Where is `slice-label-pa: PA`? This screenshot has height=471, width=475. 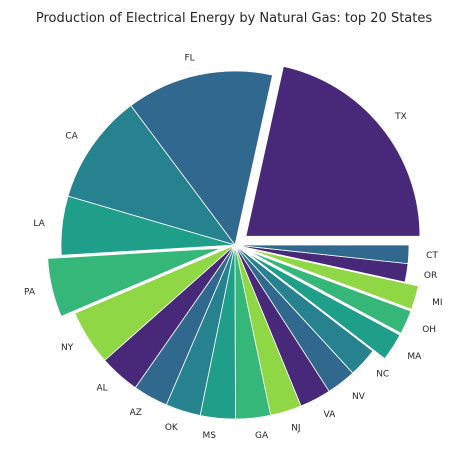 slice-label-pa: PA is located at coordinates (30, 293).